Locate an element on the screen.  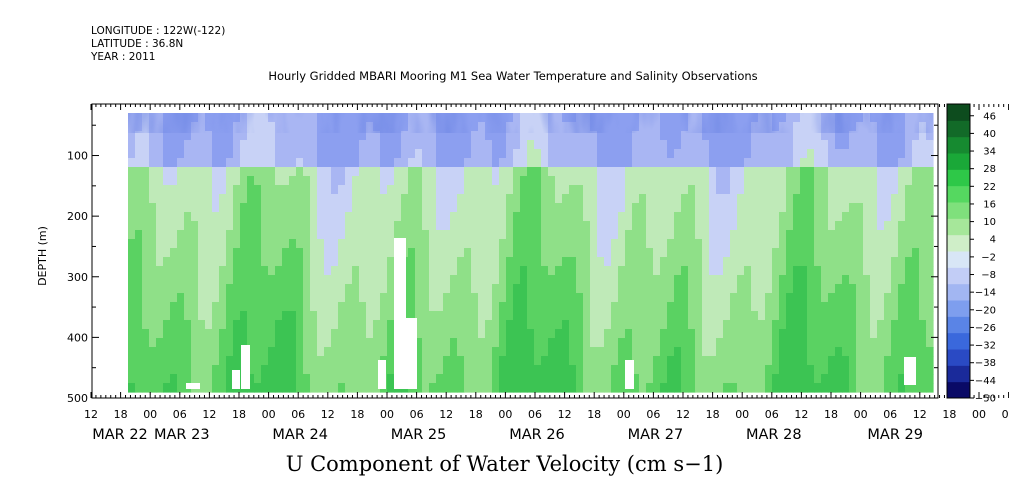
x-date-label: MAR 23 is located at coordinates (182, 435).